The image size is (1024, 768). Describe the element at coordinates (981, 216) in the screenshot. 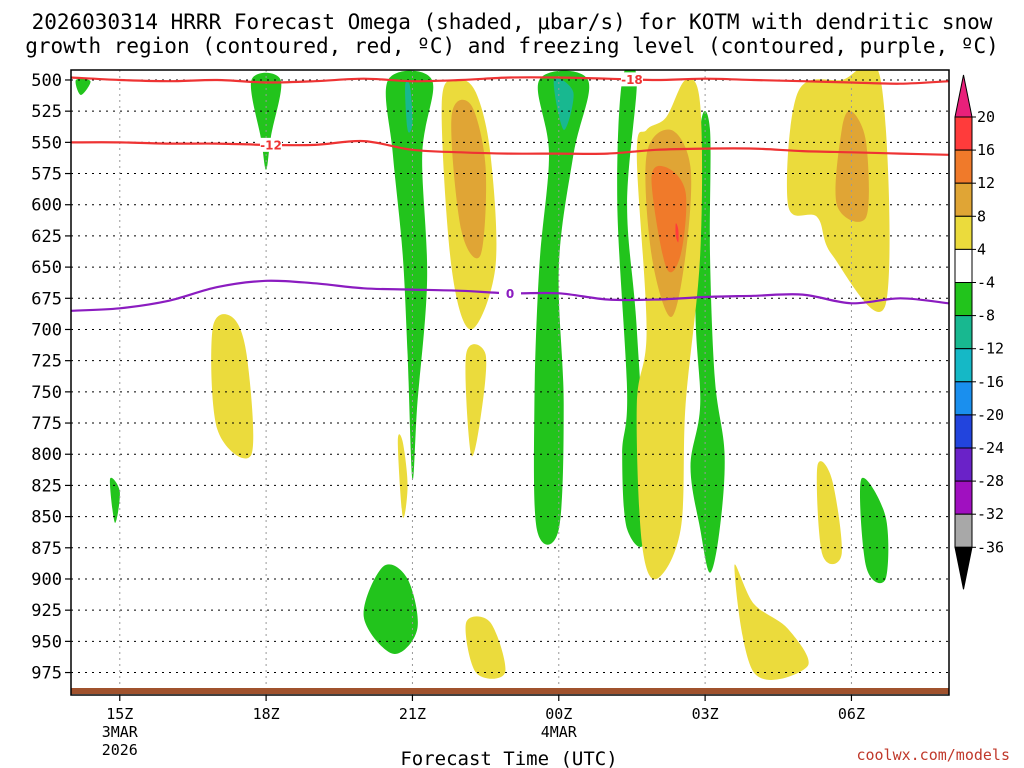

I see `colorbar-label: 8` at that location.